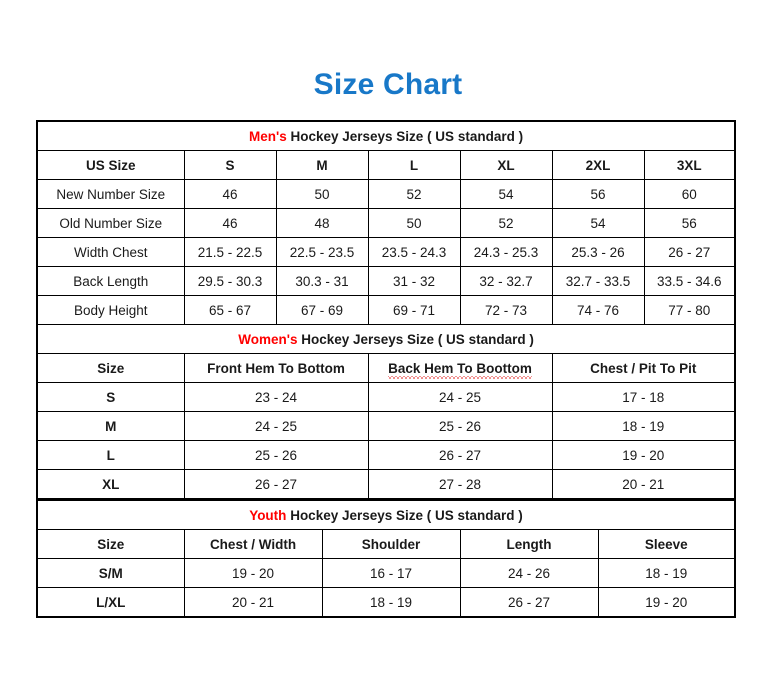 The height and width of the screenshot is (692, 776). What do you see at coordinates (414, 310) in the screenshot?
I see `mens-cell-4-2: 69 - 71` at bounding box center [414, 310].